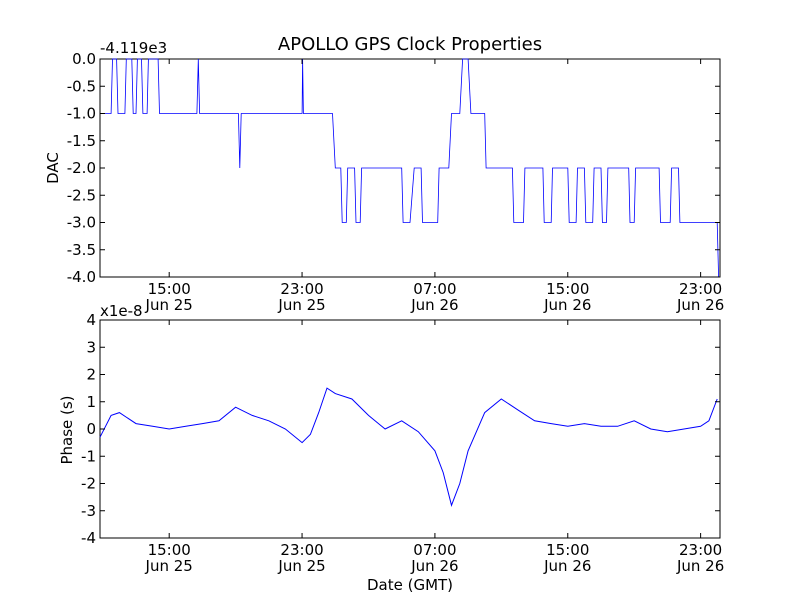  What do you see at coordinates (88, 484) in the screenshot?
I see `y-tick-label: -2` at bounding box center [88, 484].